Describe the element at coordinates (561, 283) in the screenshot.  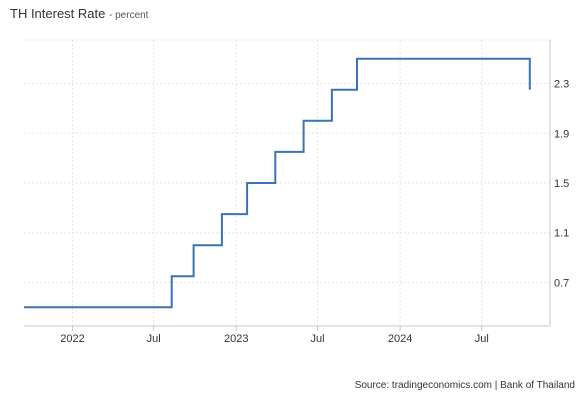
I see `y-tick-label: 0.7` at that location.